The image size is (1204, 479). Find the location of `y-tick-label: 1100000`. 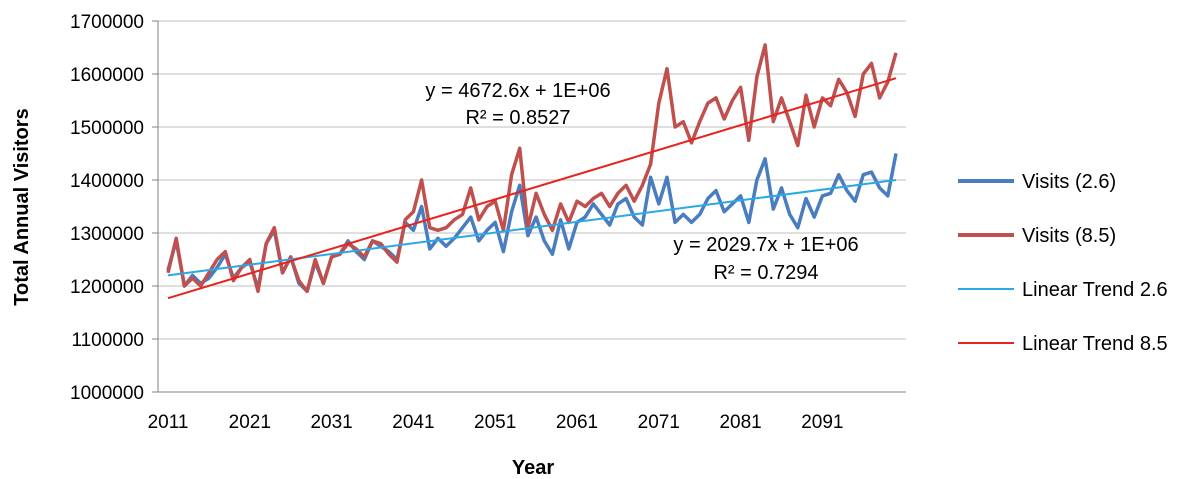

y-tick-label: 1100000 is located at coordinates (107, 340).